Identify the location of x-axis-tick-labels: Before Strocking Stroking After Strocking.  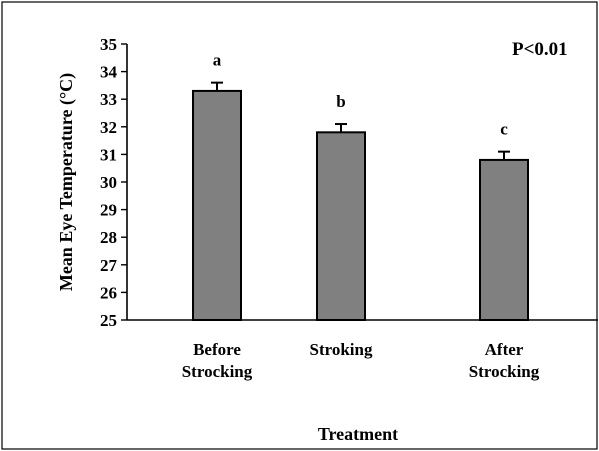
(361, 360).